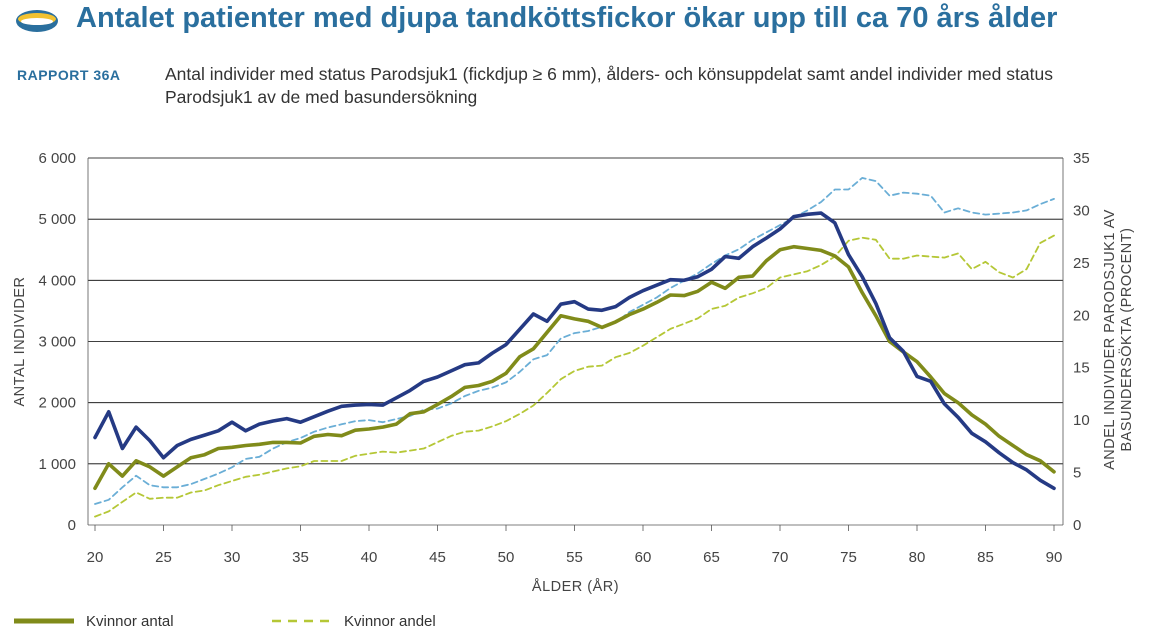  I want to click on x-tick-label: 70, so click(780, 557).